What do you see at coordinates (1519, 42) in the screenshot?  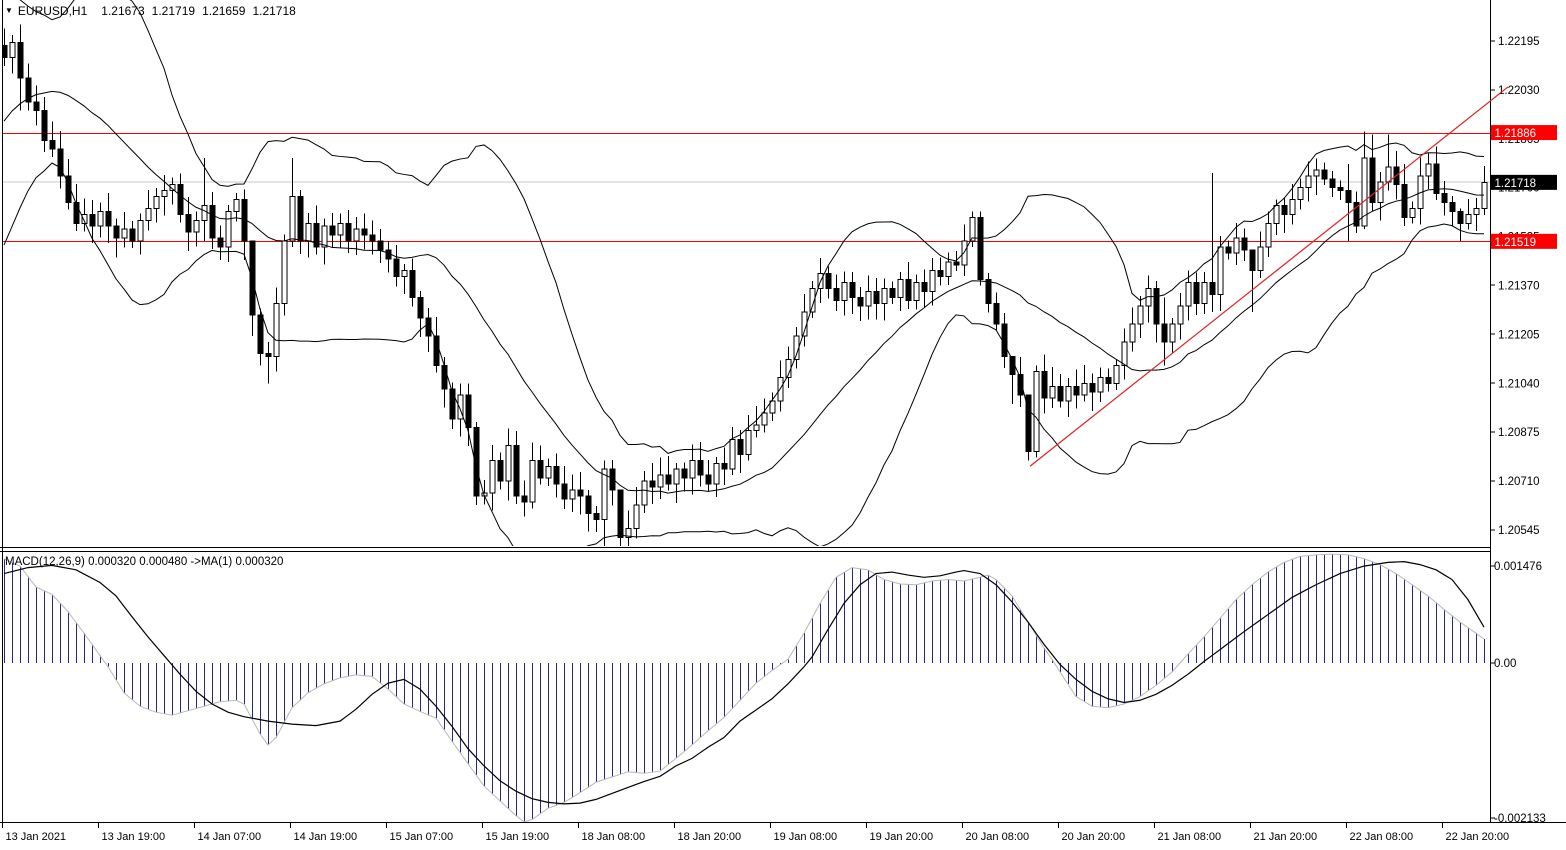 I see `price-axis-label: 1.22195` at bounding box center [1519, 42].